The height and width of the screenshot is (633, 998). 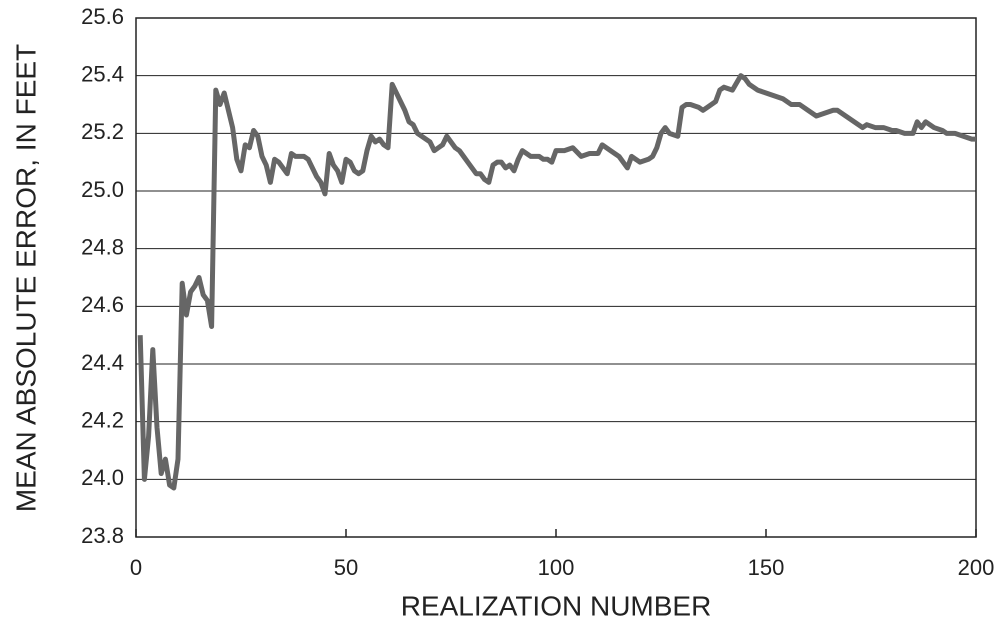 What do you see at coordinates (25, 278) in the screenshot?
I see `y-axis-title: MEAN ABSOLUTE ERROR, IN FEET` at bounding box center [25, 278].